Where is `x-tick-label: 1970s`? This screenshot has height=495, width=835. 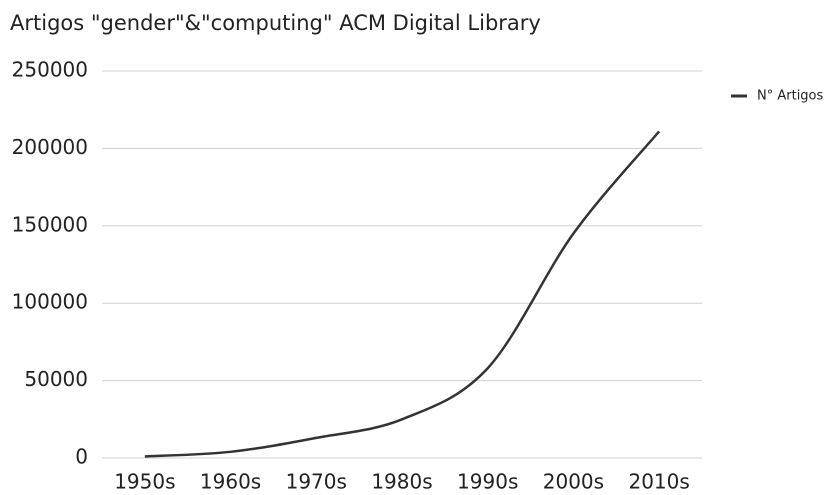 x-tick-label: 1970s is located at coordinates (316, 482).